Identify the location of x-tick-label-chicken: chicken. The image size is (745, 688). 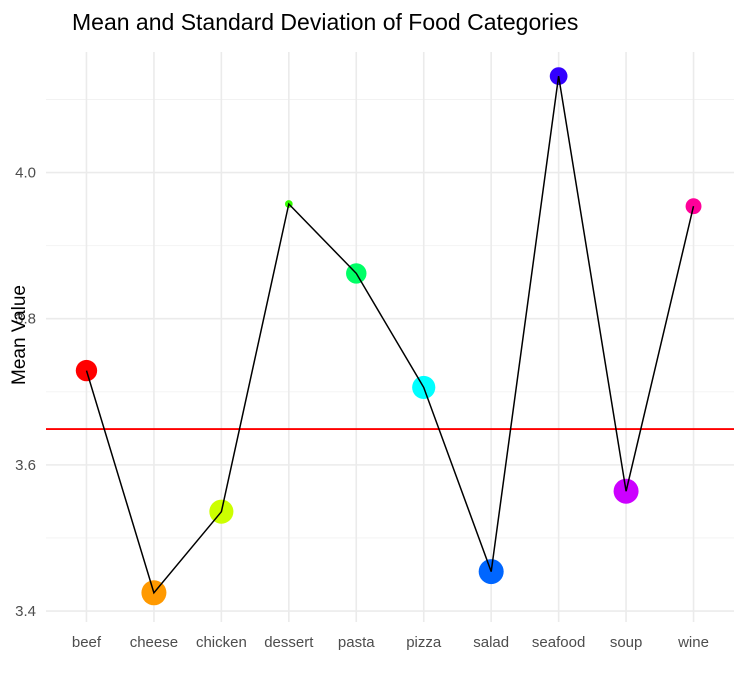
(221, 642).